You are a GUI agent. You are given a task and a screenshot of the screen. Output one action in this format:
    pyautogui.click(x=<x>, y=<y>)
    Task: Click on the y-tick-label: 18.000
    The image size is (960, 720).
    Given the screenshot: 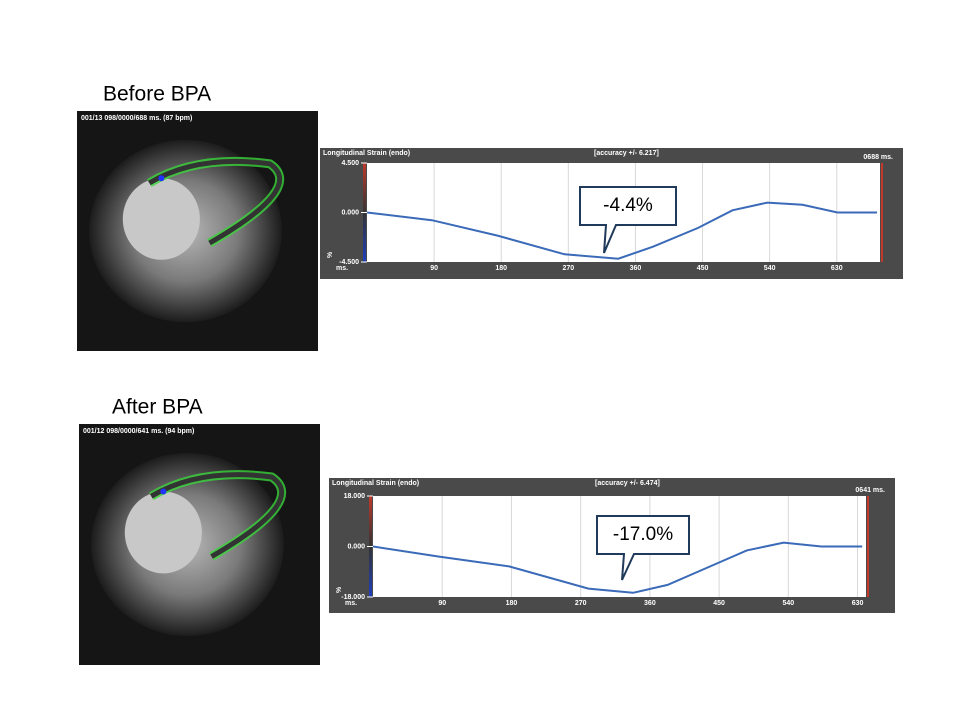 What is the action you would take?
    pyautogui.click(x=355, y=496)
    